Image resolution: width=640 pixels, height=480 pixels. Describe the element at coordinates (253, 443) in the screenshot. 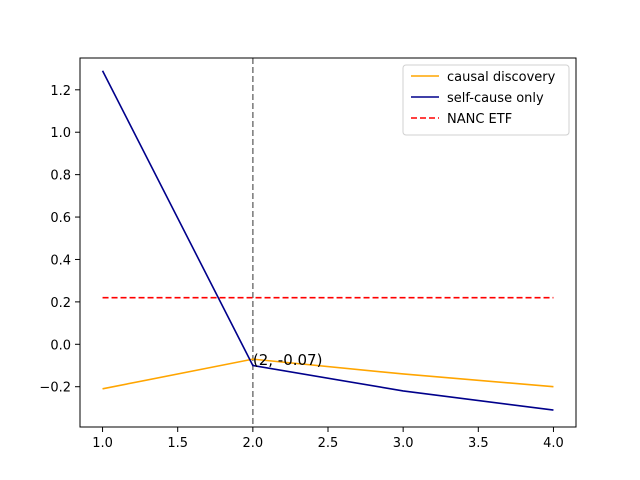

I see `x-tick-label: 2.0` at that location.